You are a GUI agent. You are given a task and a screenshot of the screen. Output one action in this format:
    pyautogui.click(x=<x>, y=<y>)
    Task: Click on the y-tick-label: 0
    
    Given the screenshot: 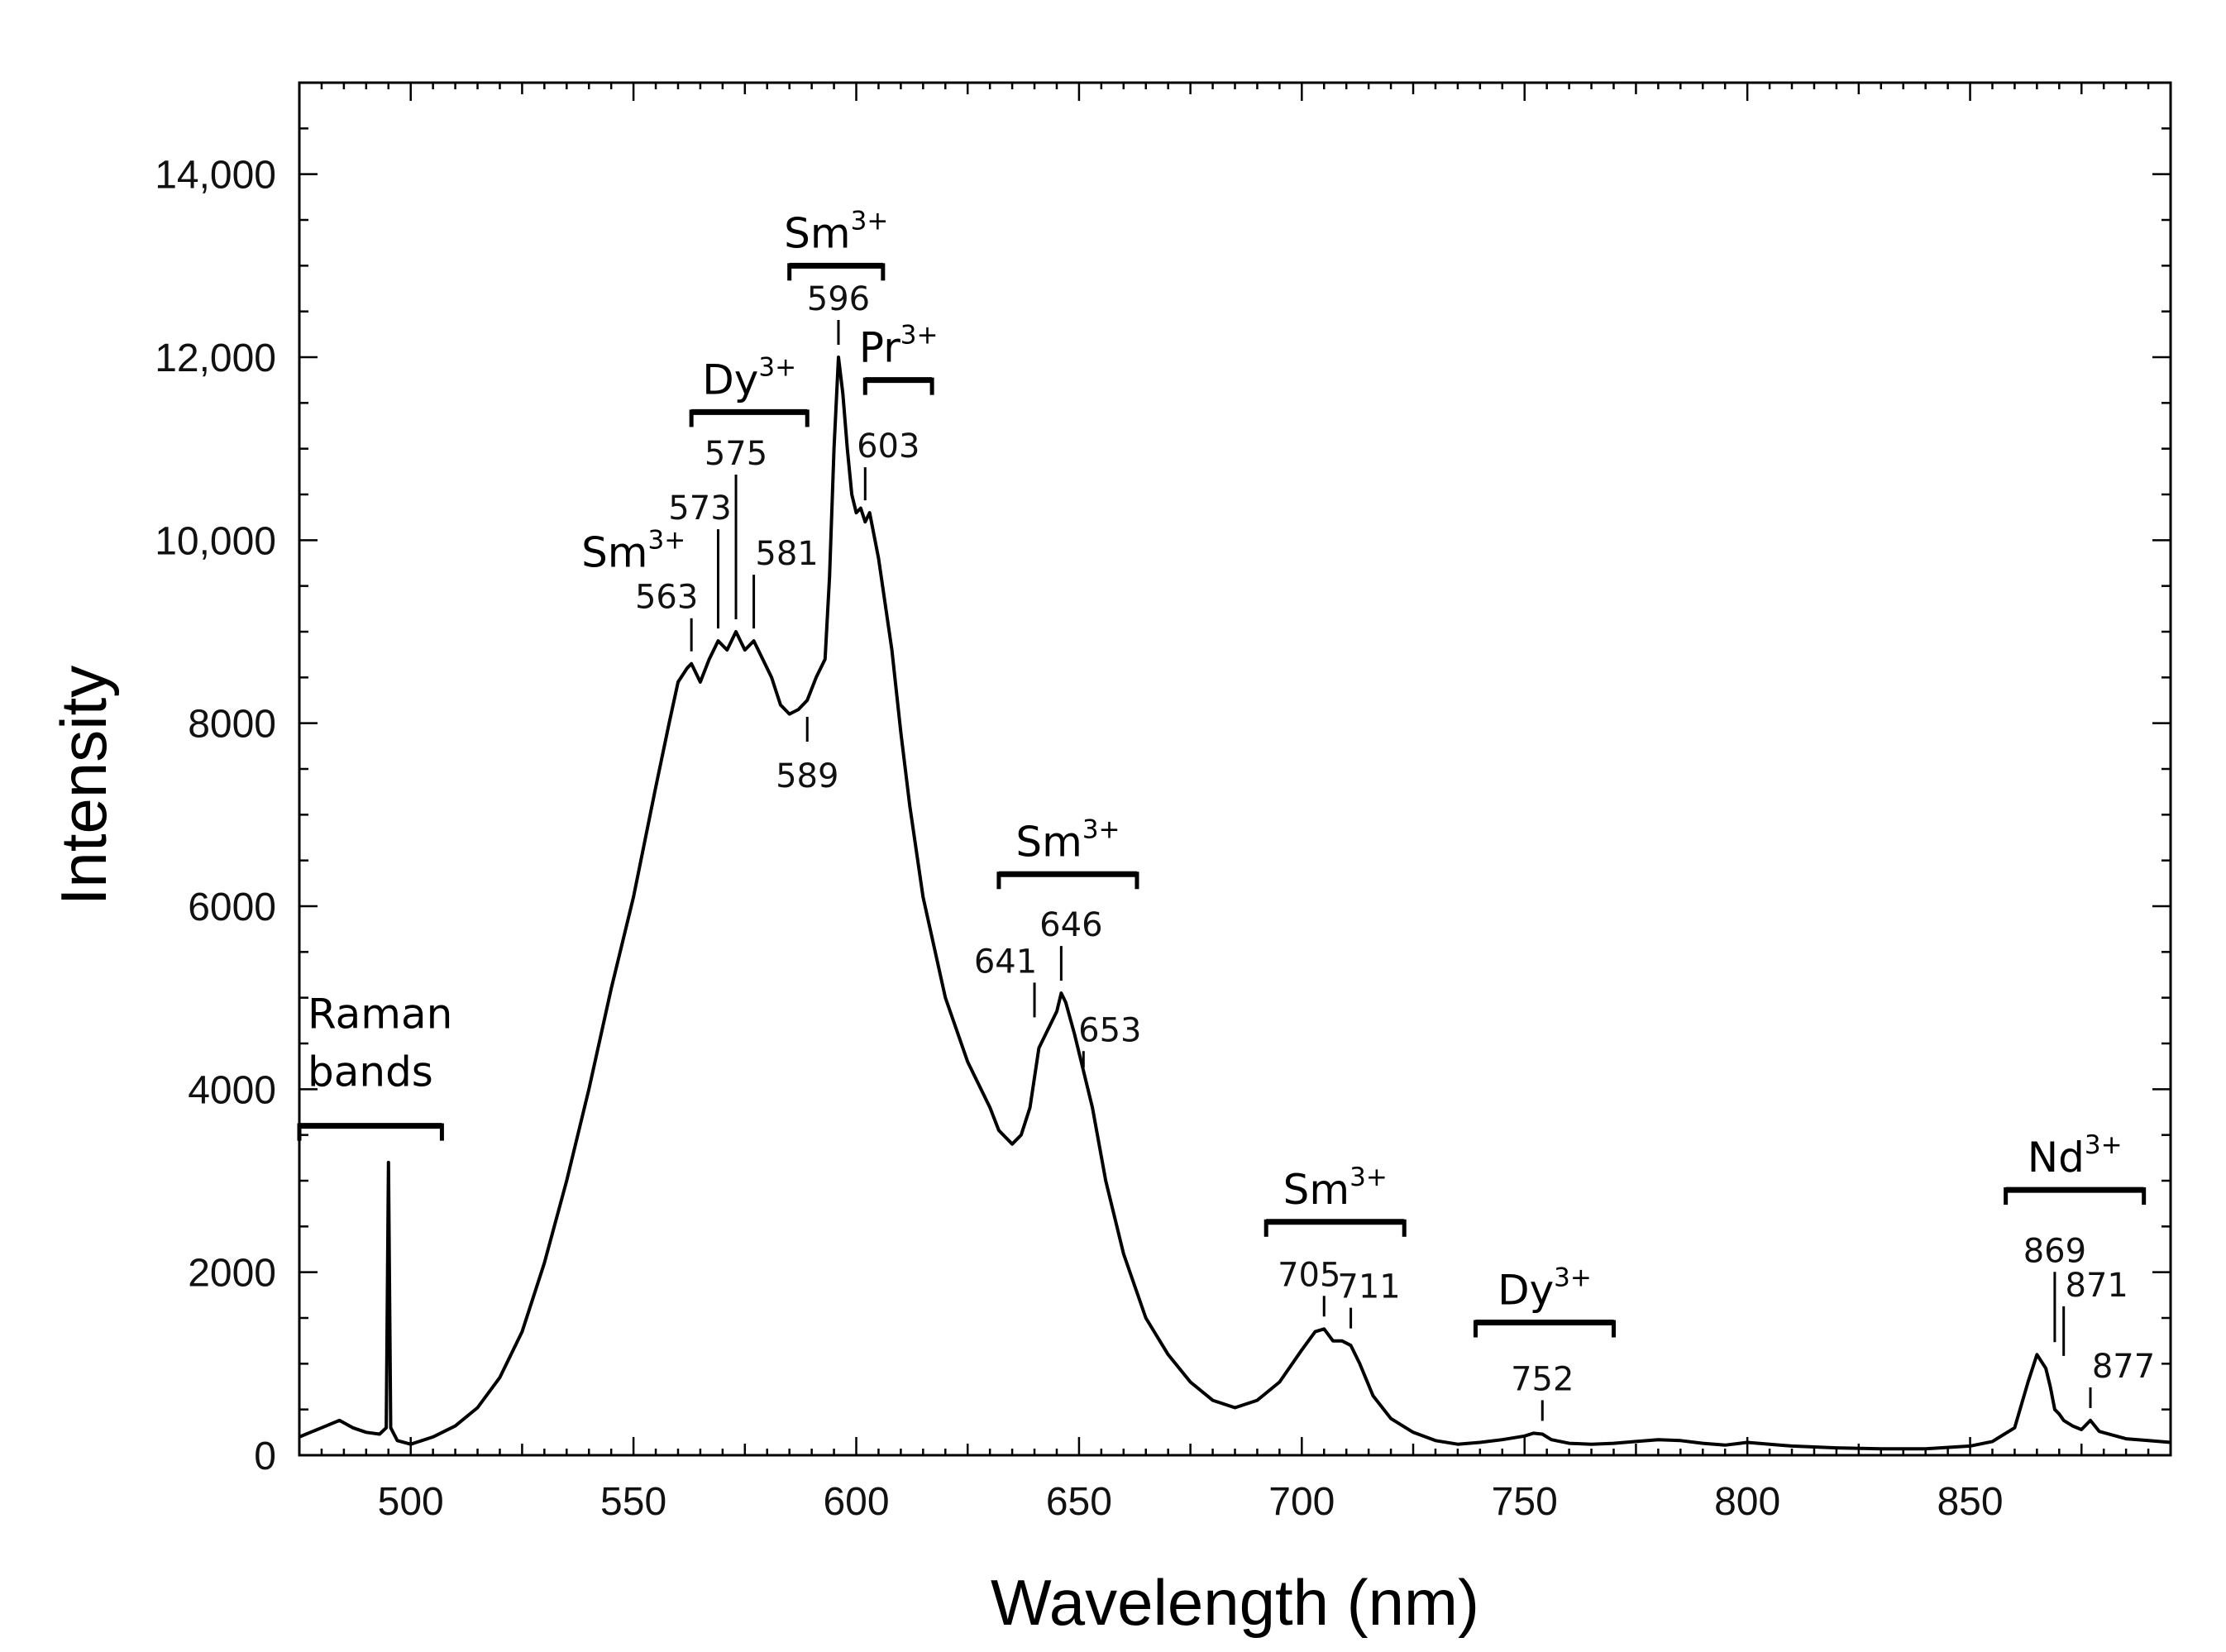 What is the action you would take?
    pyautogui.click(x=265, y=1457)
    